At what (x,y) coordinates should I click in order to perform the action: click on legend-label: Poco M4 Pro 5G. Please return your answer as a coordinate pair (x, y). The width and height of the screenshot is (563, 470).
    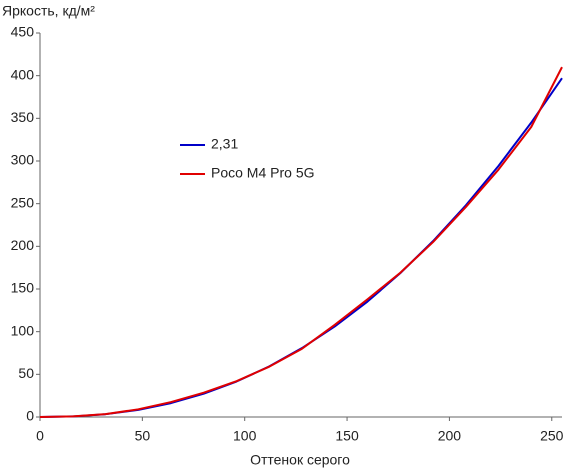
    Looking at the image, I should click on (263, 173).